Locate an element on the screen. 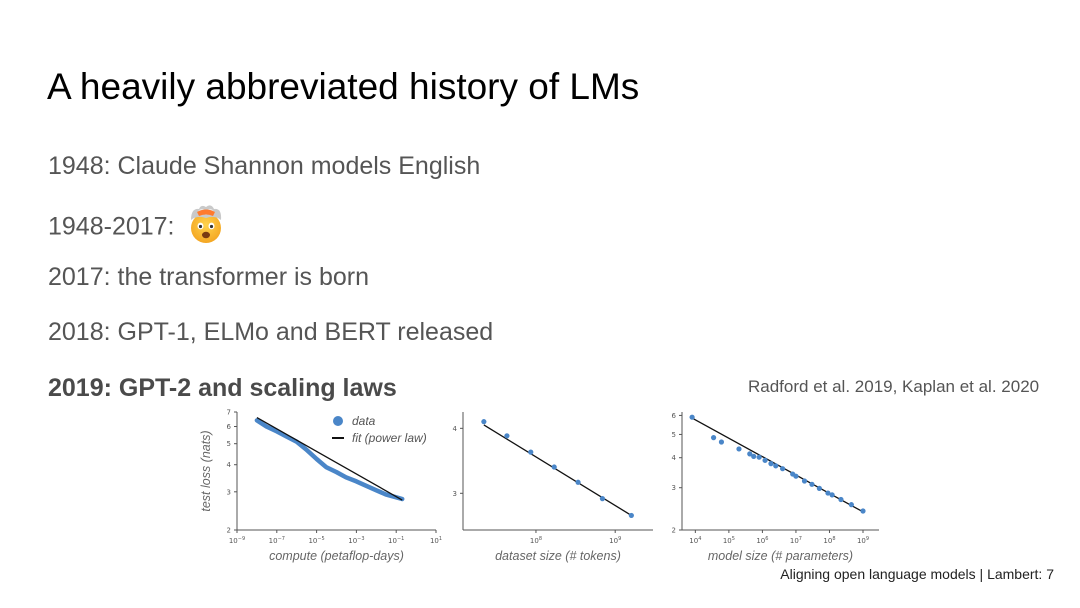 The image size is (1080, 608). x-axis-label: compute (petaflop-days) is located at coordinates (336, 556).